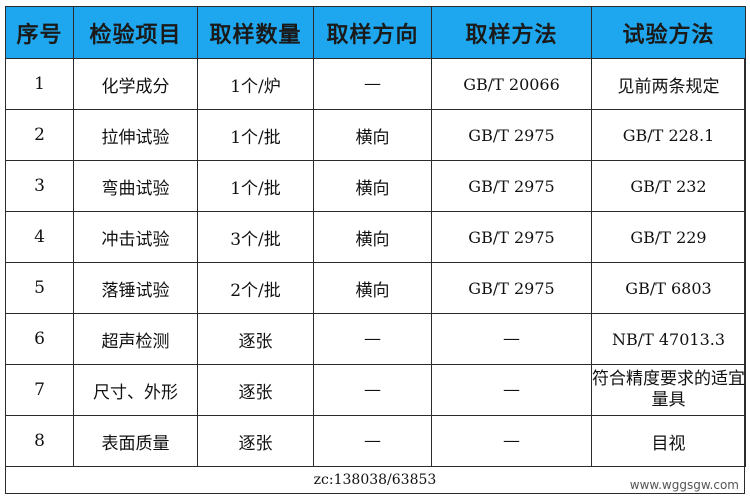  What do you see at coordinates (135, 186) in the screenshot?
I see `cell-item: 弯曲试验` at bounding box center [135, 186].